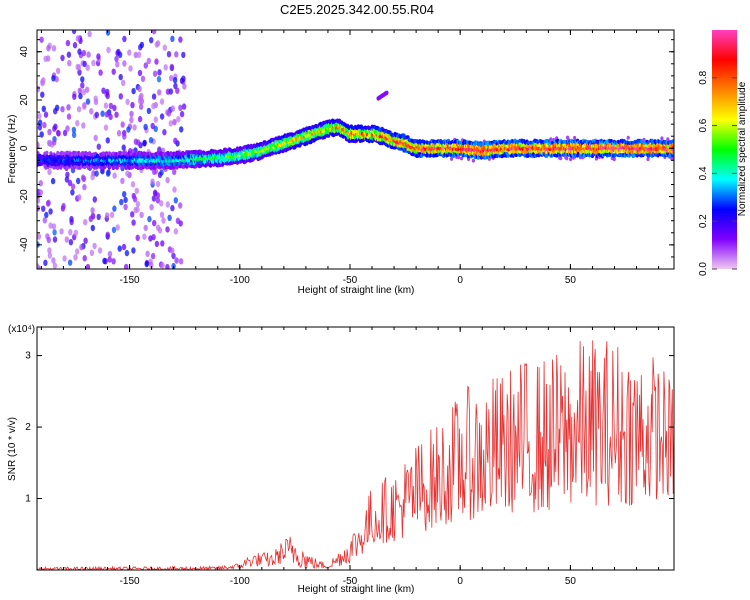  I want to click on spectrogram-xlabel: Height of straight line (km), so click(356, 290).